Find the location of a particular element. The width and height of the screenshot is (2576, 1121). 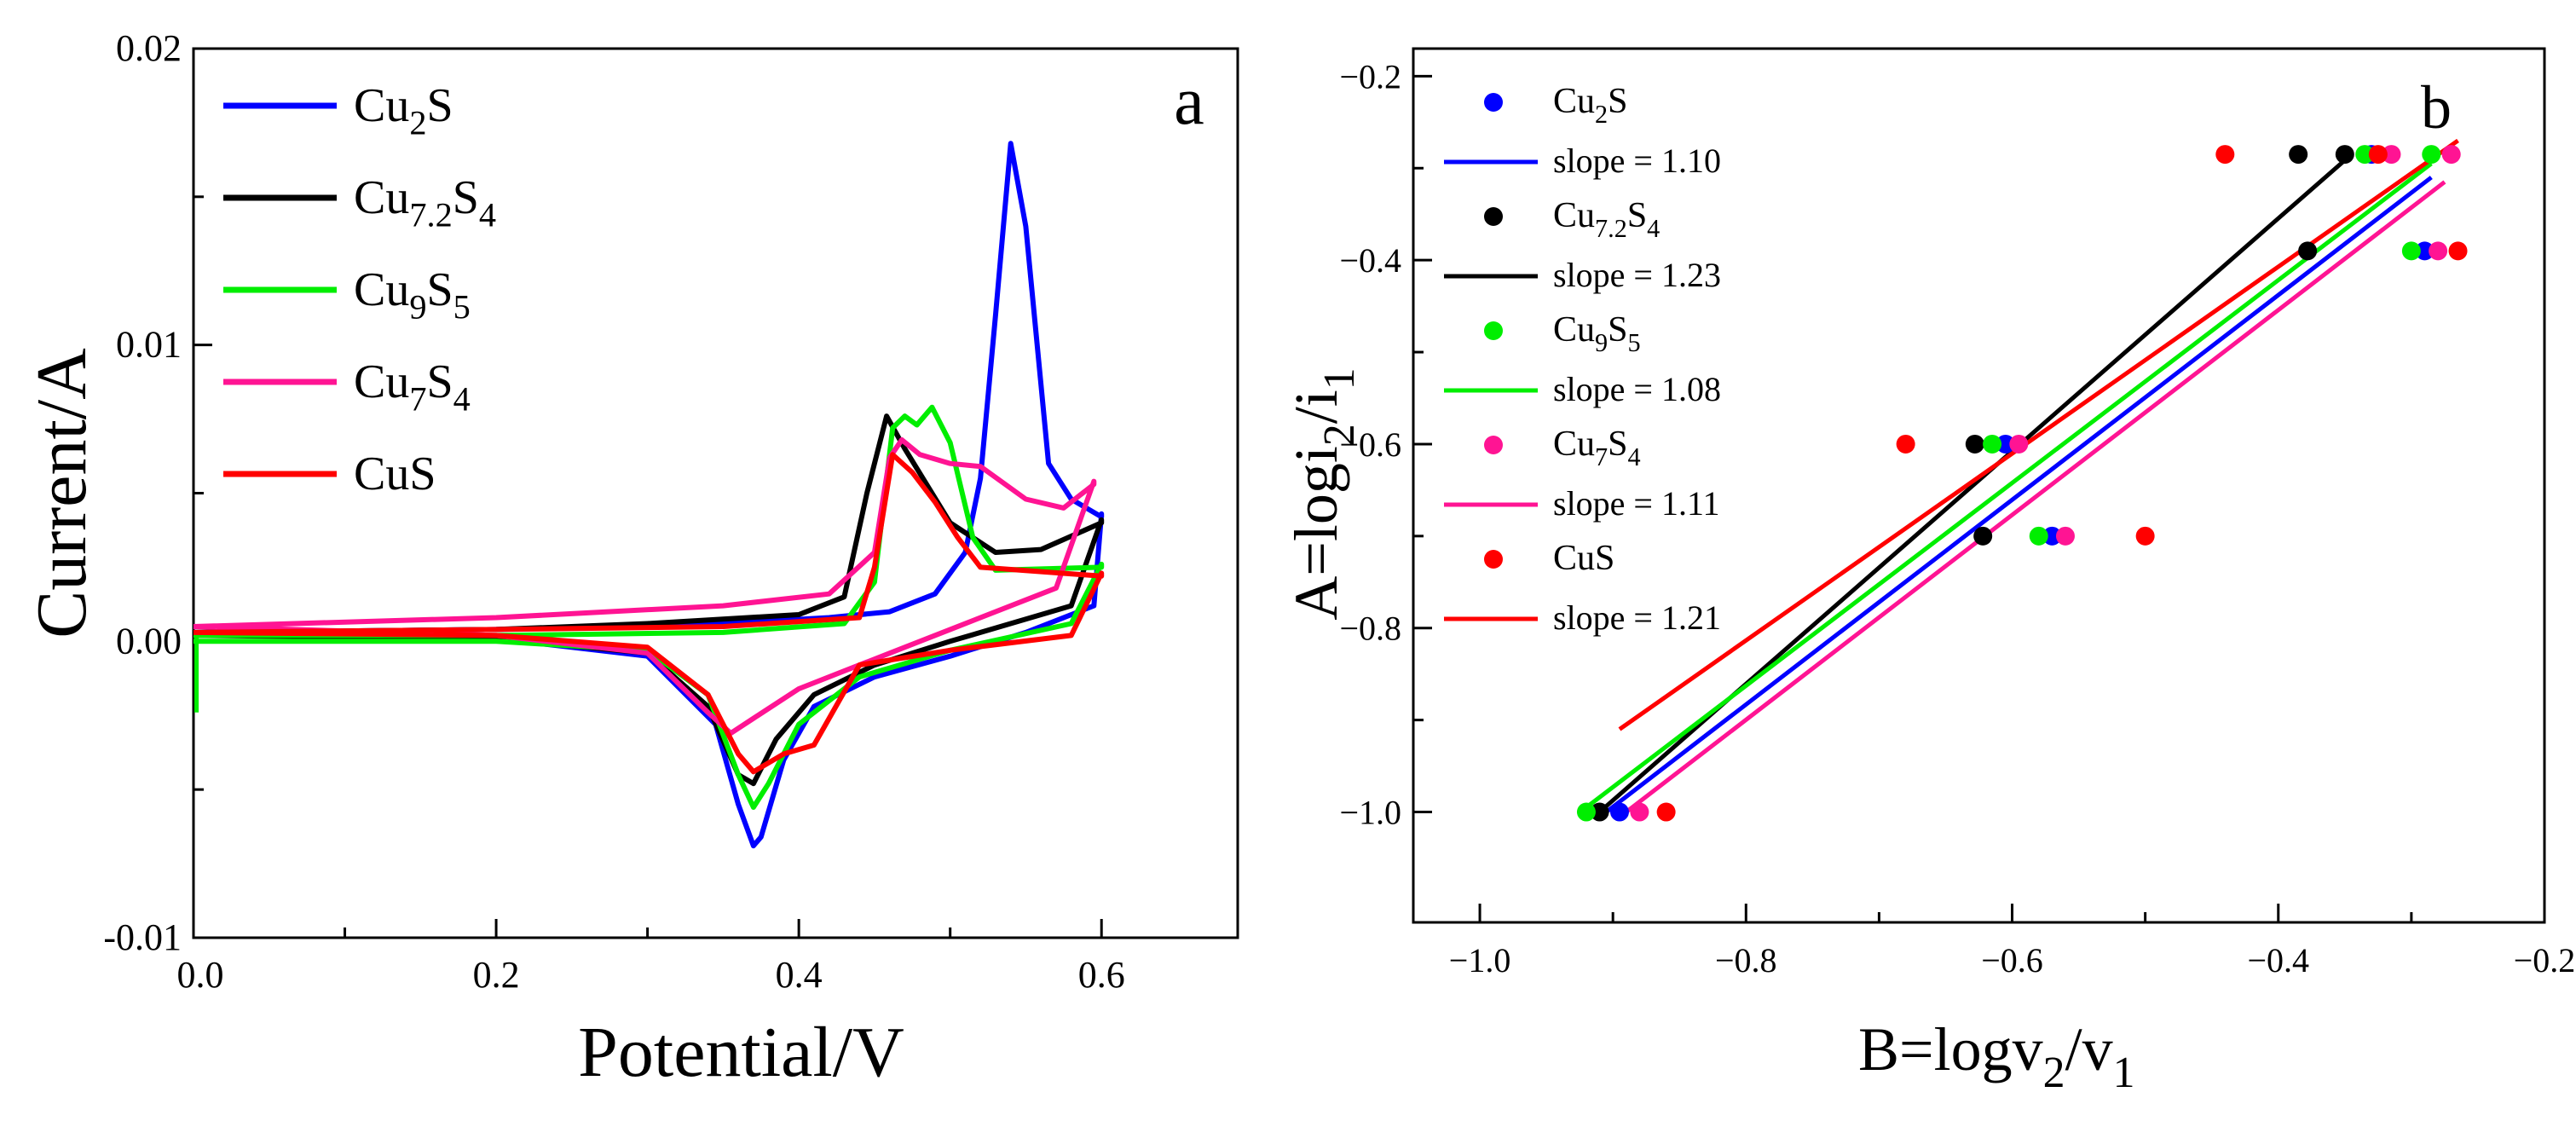

legend-slope-Cu9S5: slope = 1.08 is located at coordinates (1637, 389).